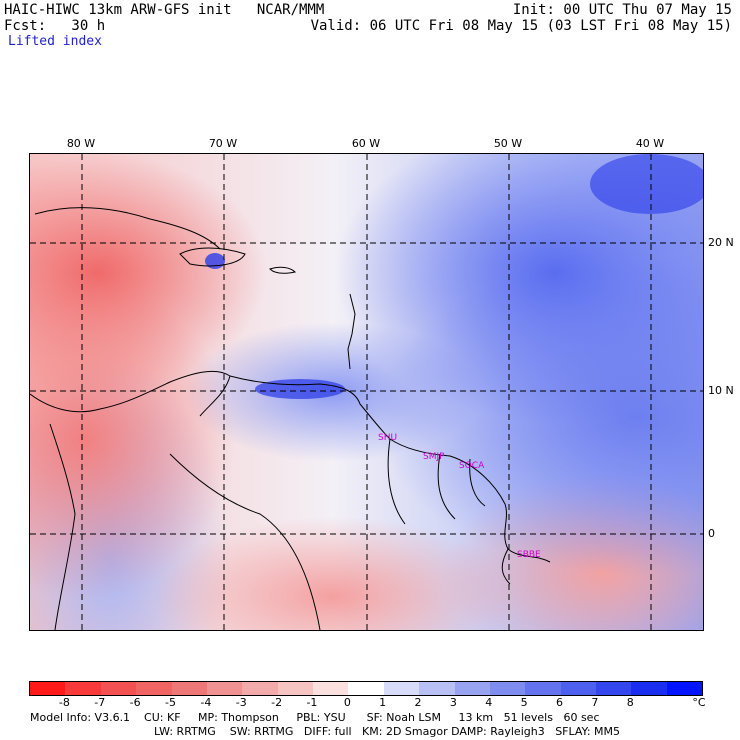 The image size is (740, 740). Describe the element at coordinates (595, 702) in the screenshot. I see `colorbar-tick-label: 7` at that location.